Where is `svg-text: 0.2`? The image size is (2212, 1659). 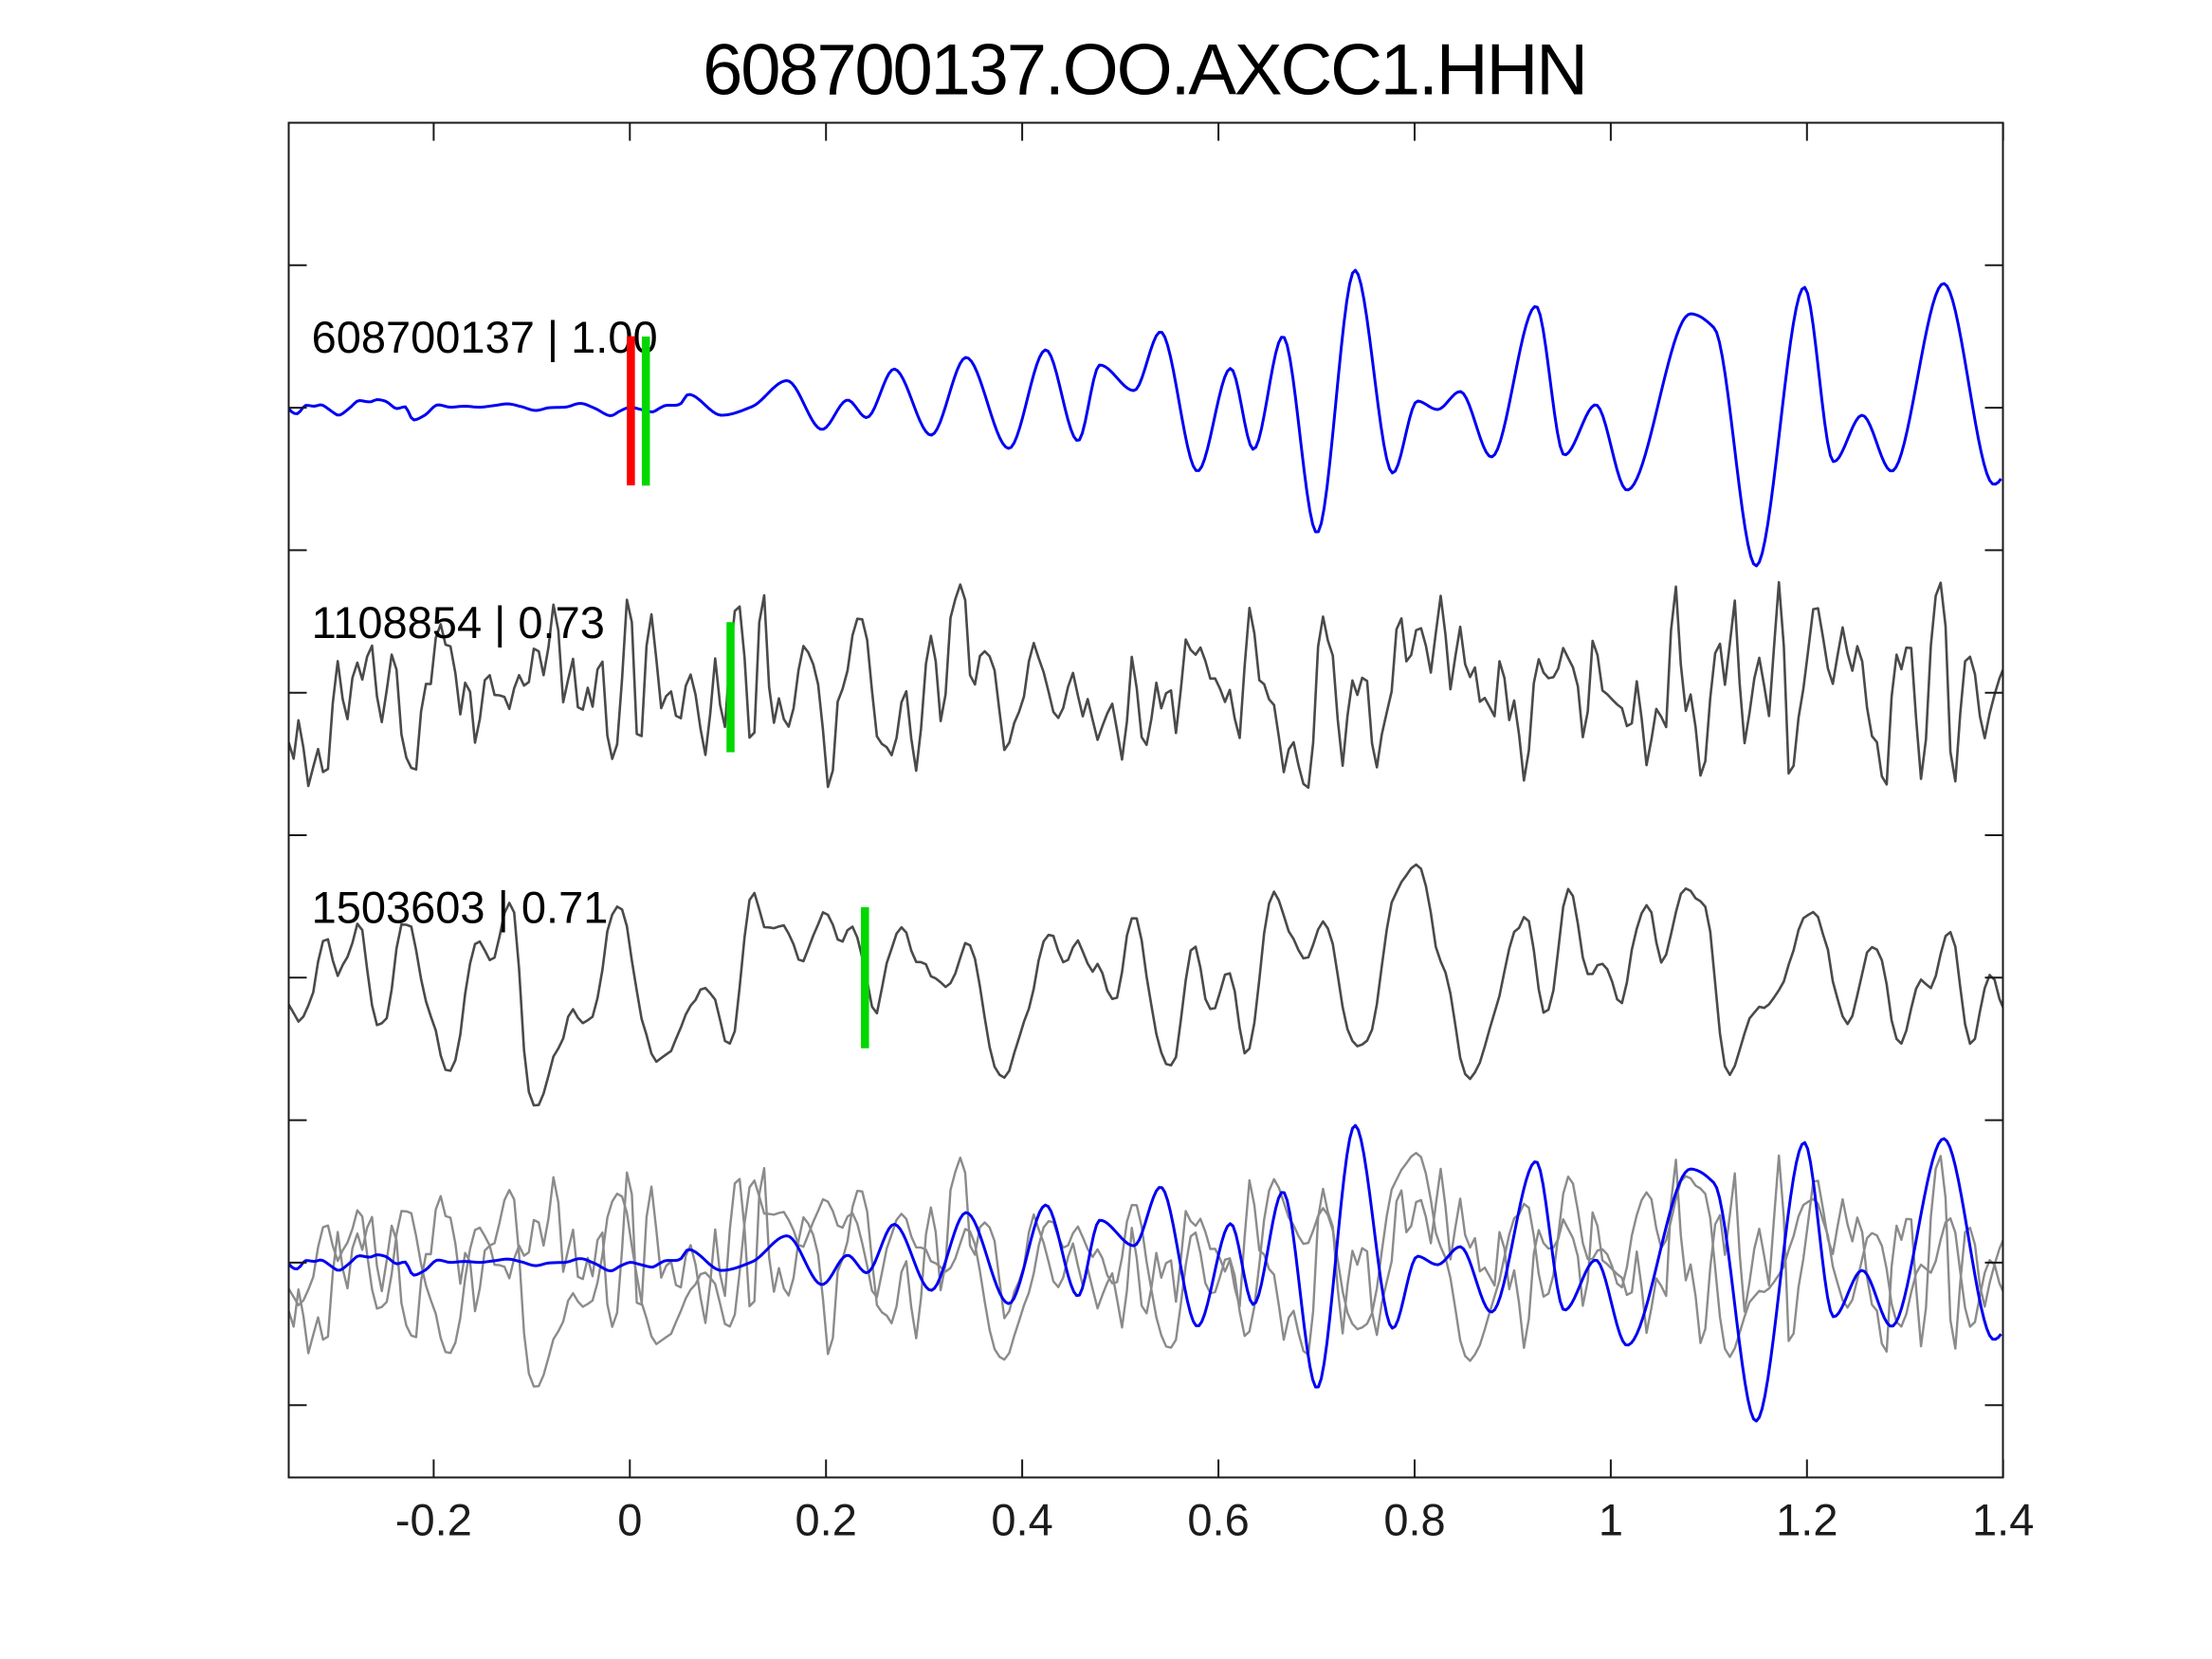
svg-text: 0.2 is located at coordinates (826, 1519).